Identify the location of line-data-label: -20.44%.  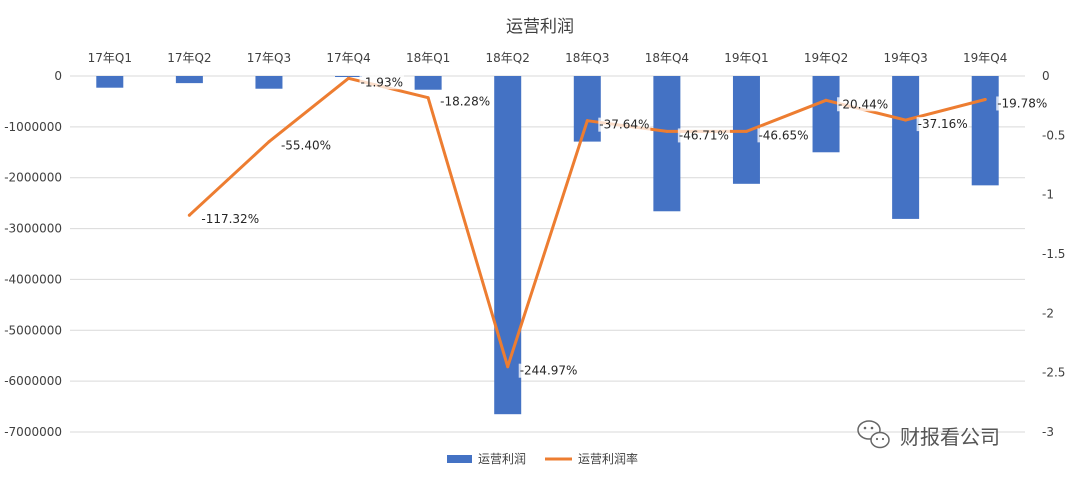
(863, 104).